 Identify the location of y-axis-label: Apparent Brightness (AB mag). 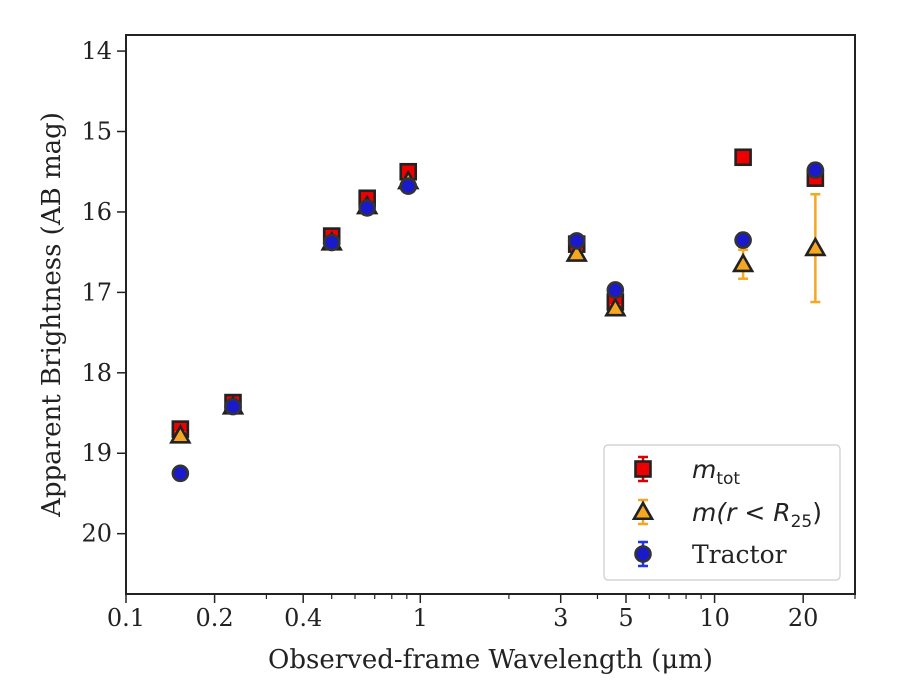
(52, 315).